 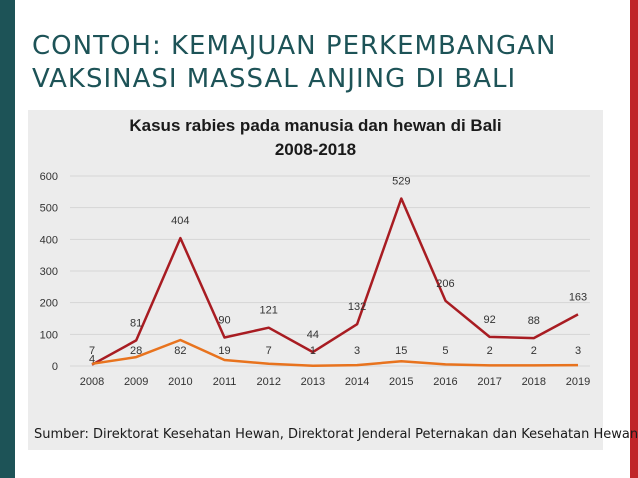 I want to click on data-label: 1, so click(x=313, y=351).